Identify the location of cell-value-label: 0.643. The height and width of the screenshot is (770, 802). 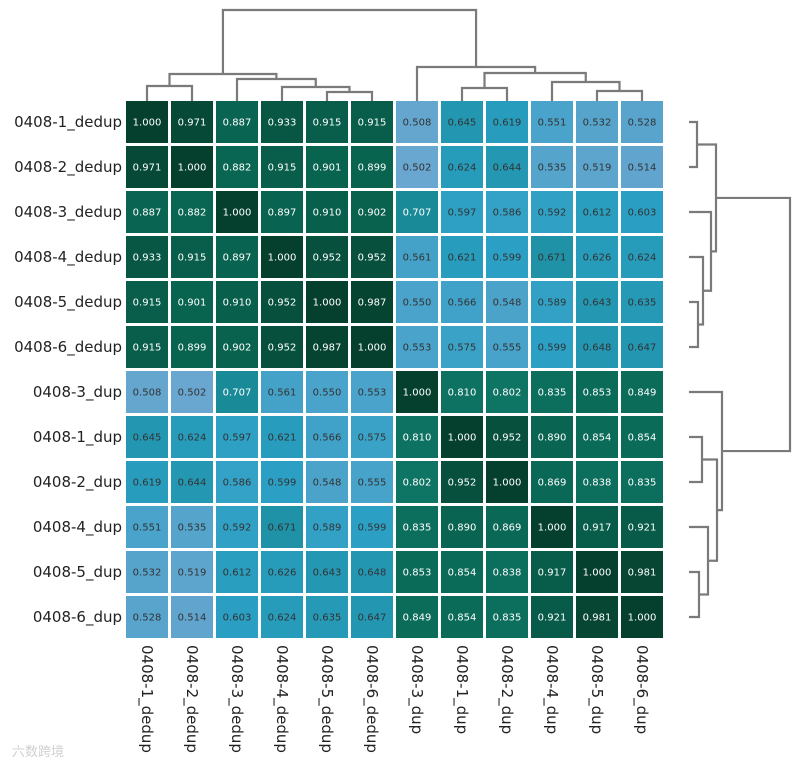
(327, 573).